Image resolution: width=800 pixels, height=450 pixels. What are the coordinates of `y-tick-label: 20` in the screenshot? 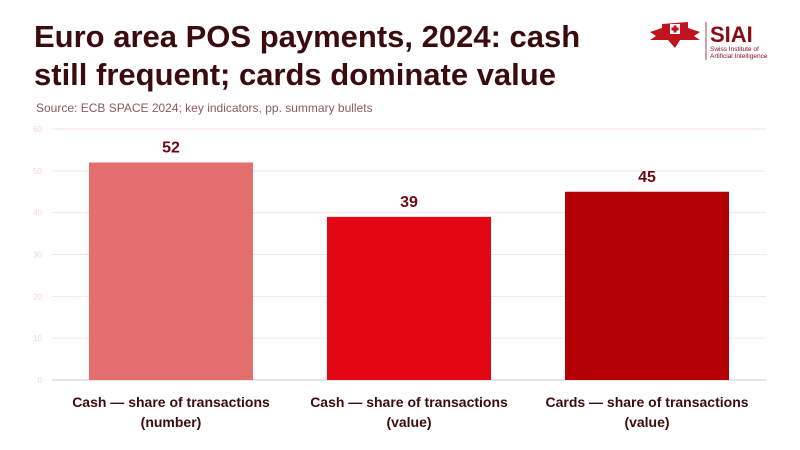 It's located at (37, 296).